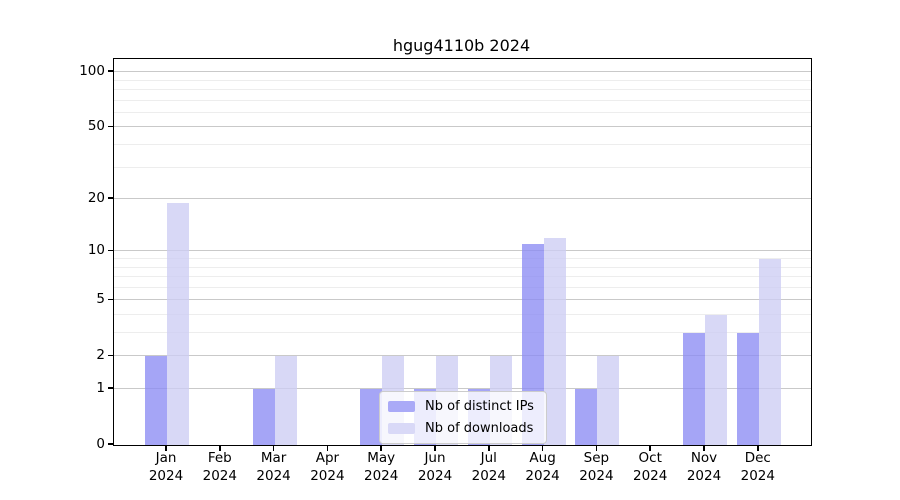  What do you see at coordinates (542, 467) in the screenshot?
I see `x-tick-label: Aug 2024` at bounding box center [542, 467].